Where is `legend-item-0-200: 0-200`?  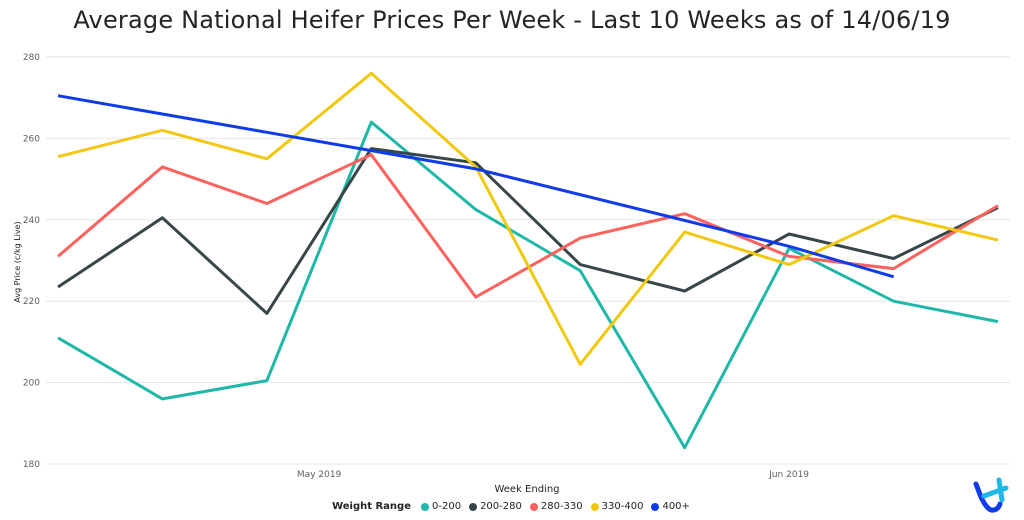
legend-item-0-200: 0-200 is located at coordinates (441, 506).